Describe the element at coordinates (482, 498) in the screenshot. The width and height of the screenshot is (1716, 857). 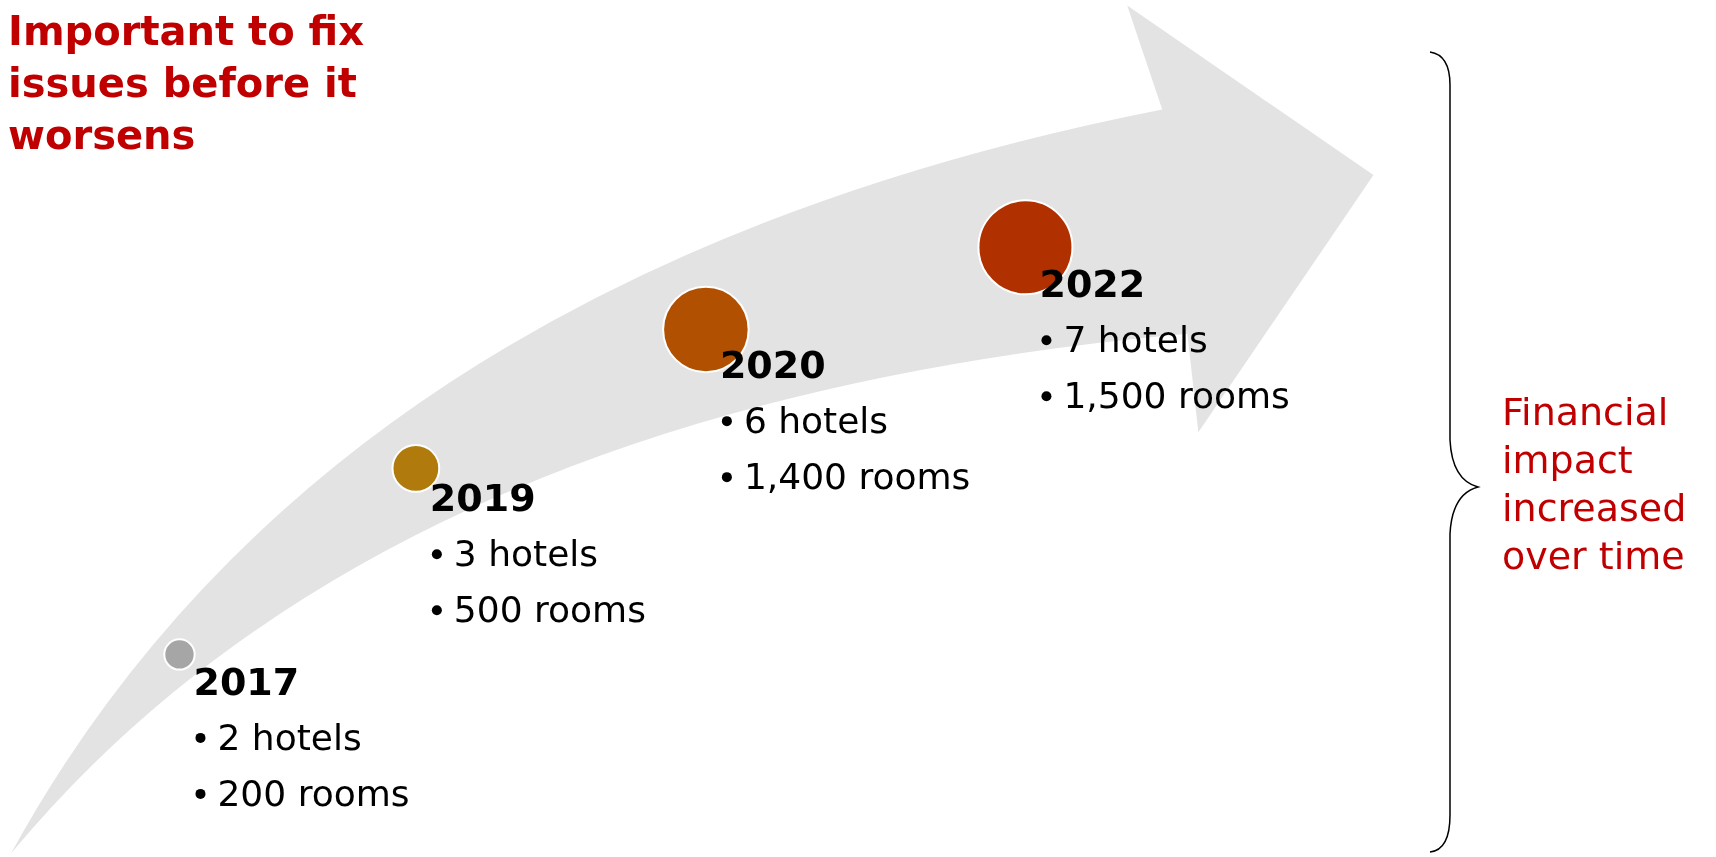
I see `category-label: 2019` at that location.